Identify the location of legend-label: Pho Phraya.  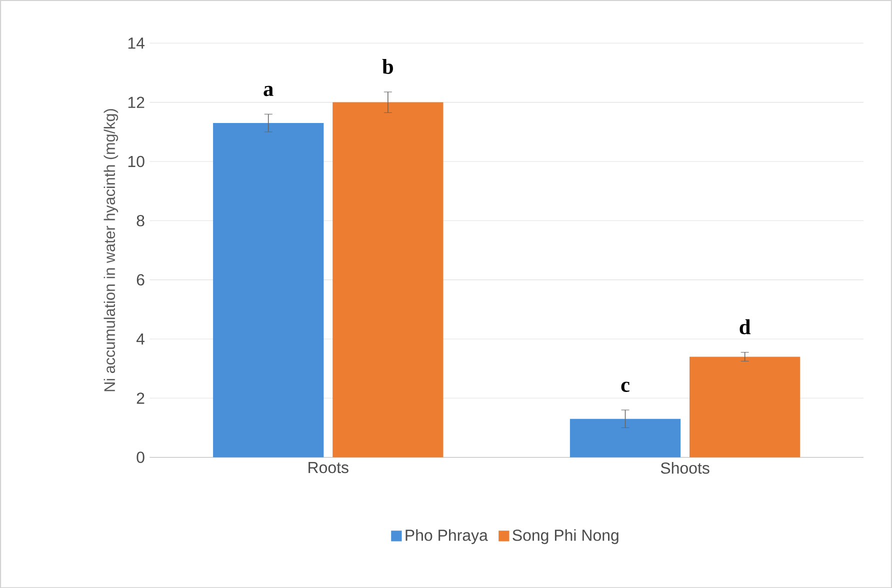
(447, 536).